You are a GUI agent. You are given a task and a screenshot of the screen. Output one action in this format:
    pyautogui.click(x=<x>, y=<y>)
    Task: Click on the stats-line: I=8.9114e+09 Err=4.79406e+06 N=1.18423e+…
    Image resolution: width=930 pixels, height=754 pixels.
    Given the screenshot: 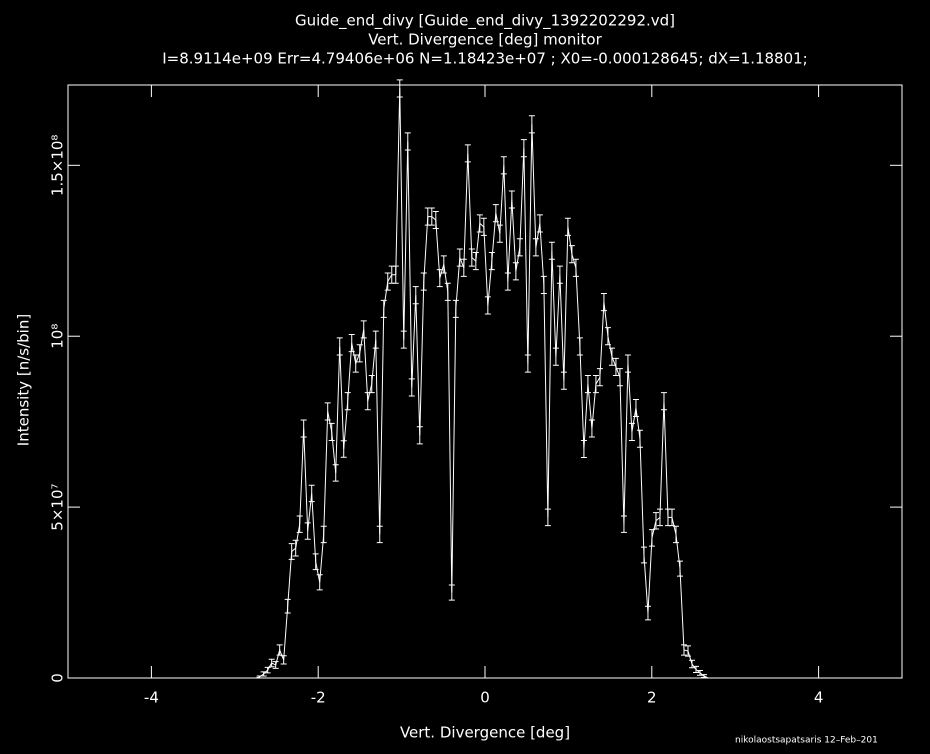 What is the action you would take?
    pyautogui.click(x=485, y=59)
    